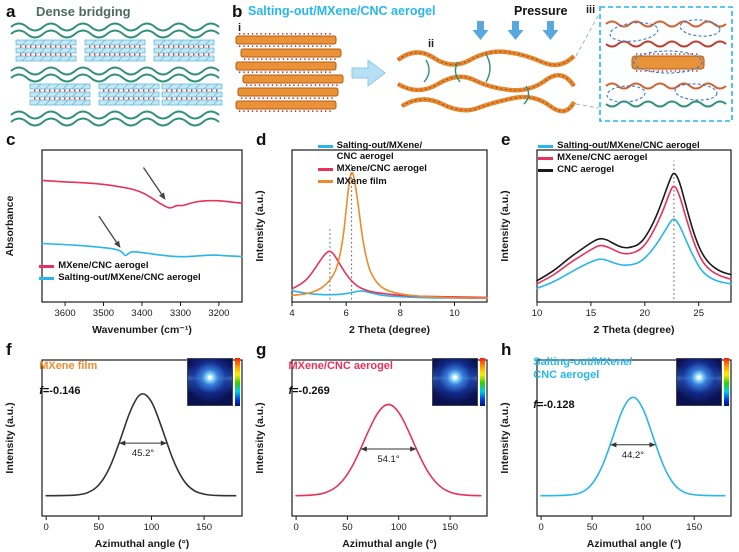 The height and width of the screenshot is (552, 739). What do you see at coordinates (11, 11) in the screenshot?
I see `panel-letter-a: a` at bounding box center [11, 11].